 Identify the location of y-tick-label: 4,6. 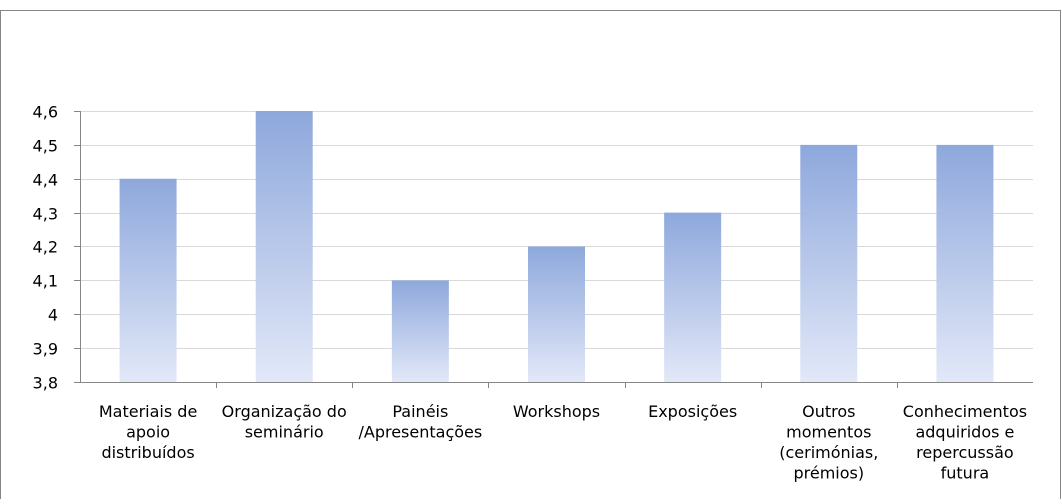
(45, 112).